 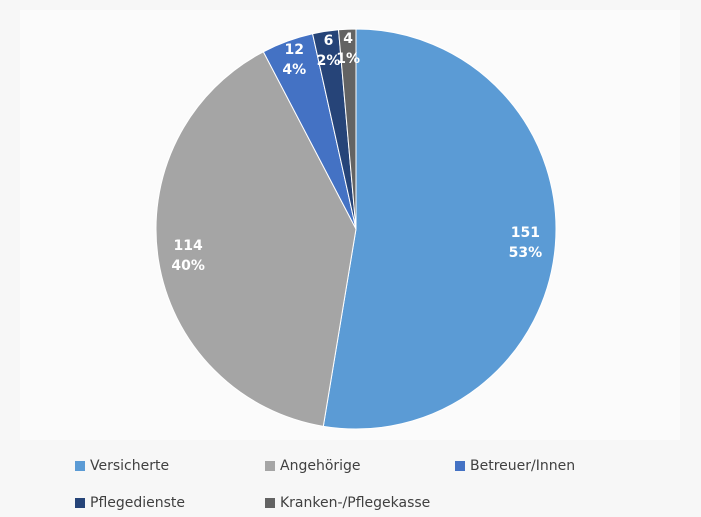 I want to click on data-label-value: 114, so click(x=188, y=246).